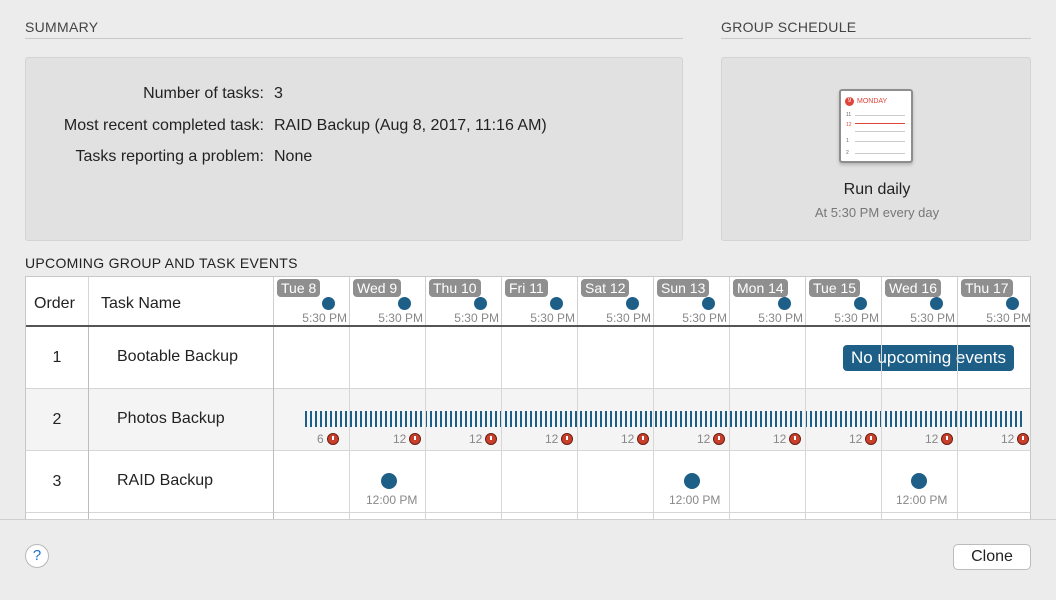 This screenshot has width=1056, height=600. I want to click on no-events-badge: No upcoming events, so click(928, 358).